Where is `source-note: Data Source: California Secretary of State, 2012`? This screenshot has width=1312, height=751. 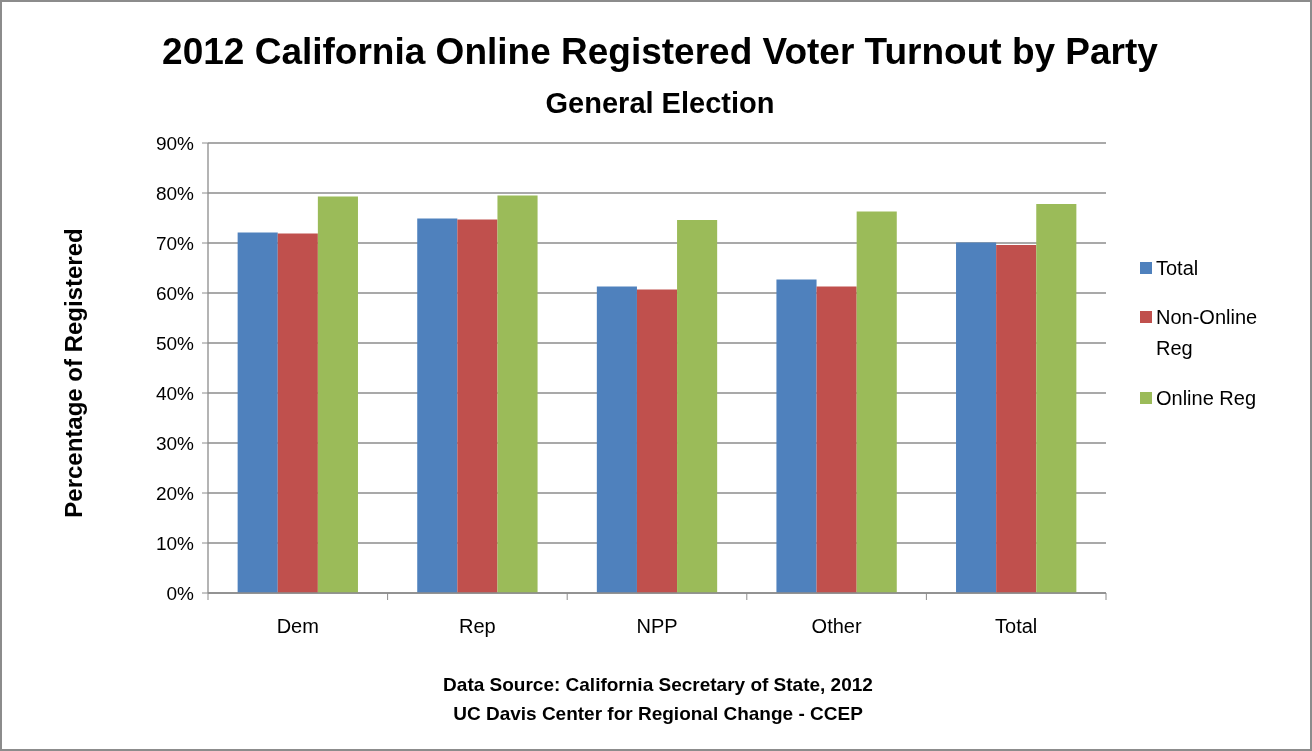 source-note: Data Source: California Secretary of State, 2012 is located at coordinates (658, 684).